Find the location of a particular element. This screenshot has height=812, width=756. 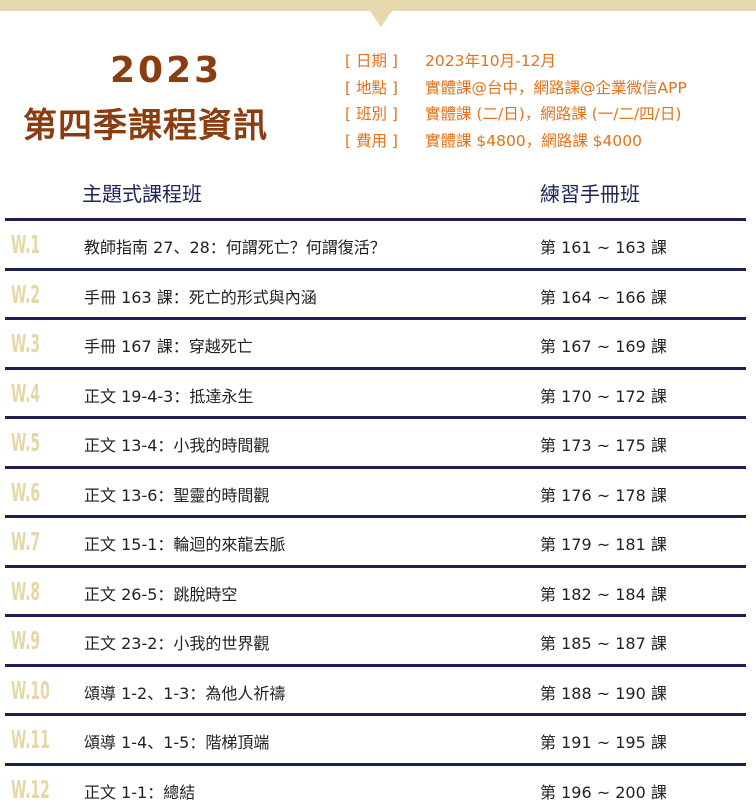

lesson-cell: 第 185 ~ 187 課 is located at coordinates (603, 642).